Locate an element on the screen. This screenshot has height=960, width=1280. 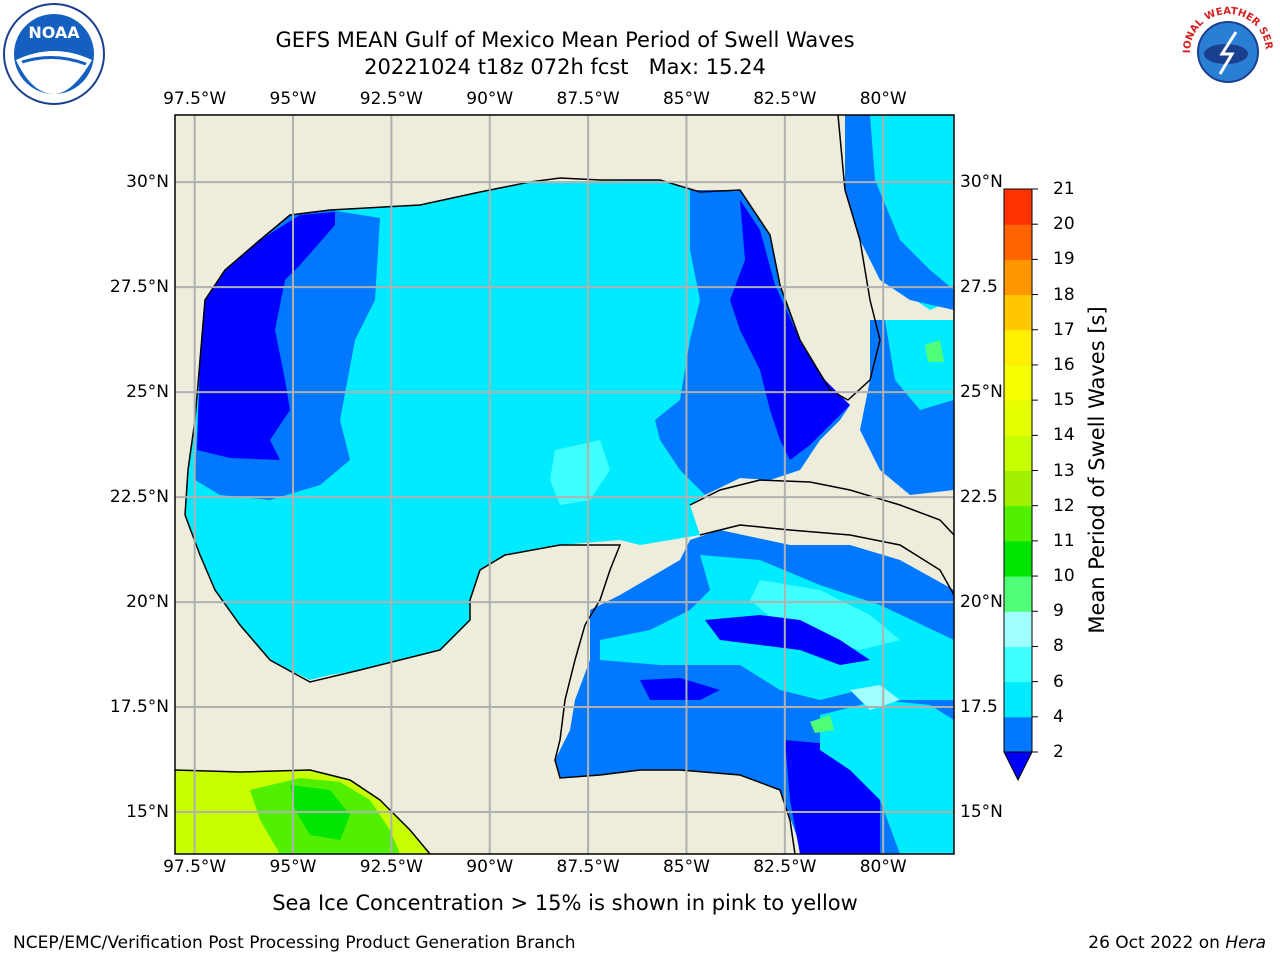
latitude-label: 17.5°N is located at coordinates (139, 707).